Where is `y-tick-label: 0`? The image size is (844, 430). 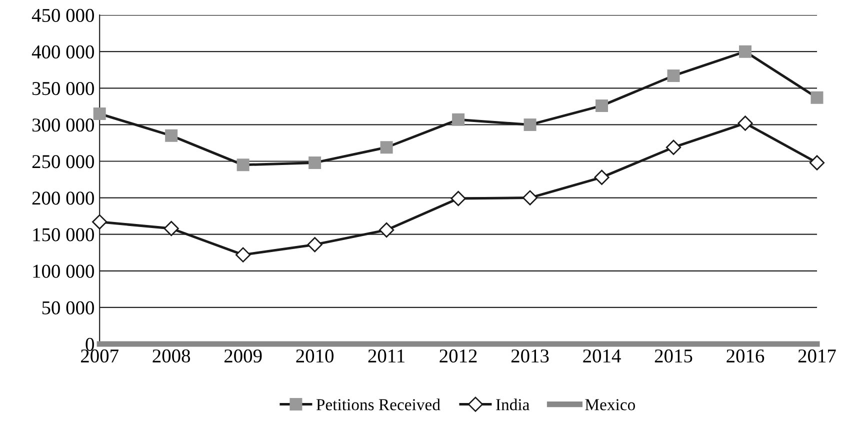 y-tick-label: 0 is located at coordinates (90, 344).